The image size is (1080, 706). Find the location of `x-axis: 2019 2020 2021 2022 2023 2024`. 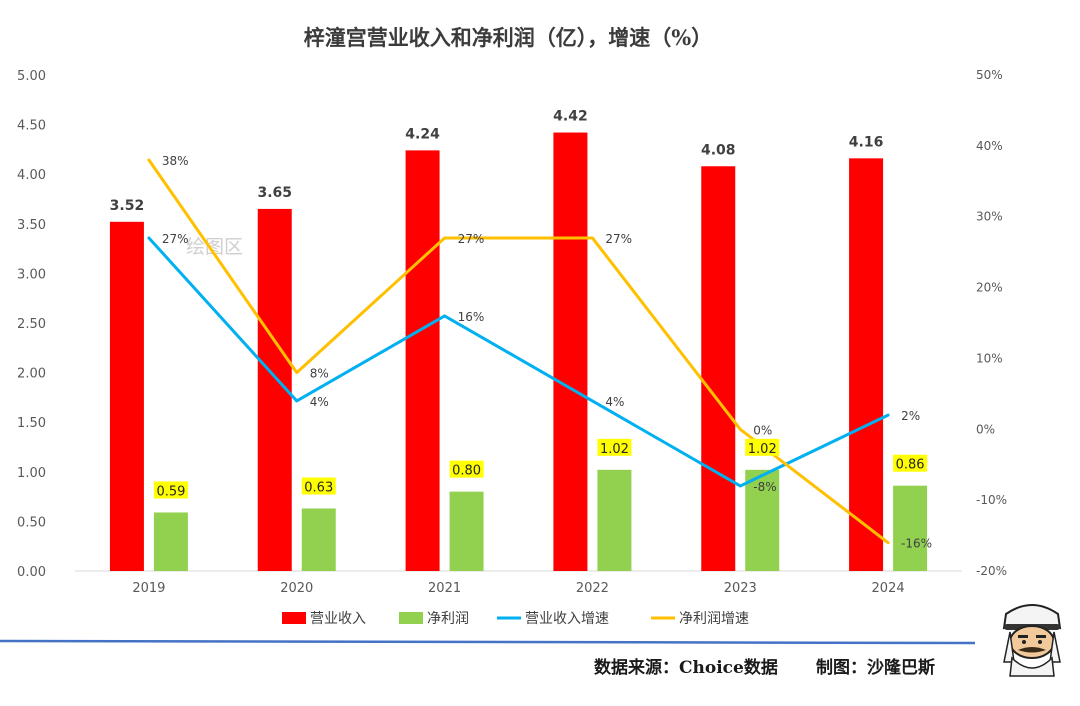

x-axis: 2019 2020 2021 2022 2023 2024 is located at coordinates (518, 588).